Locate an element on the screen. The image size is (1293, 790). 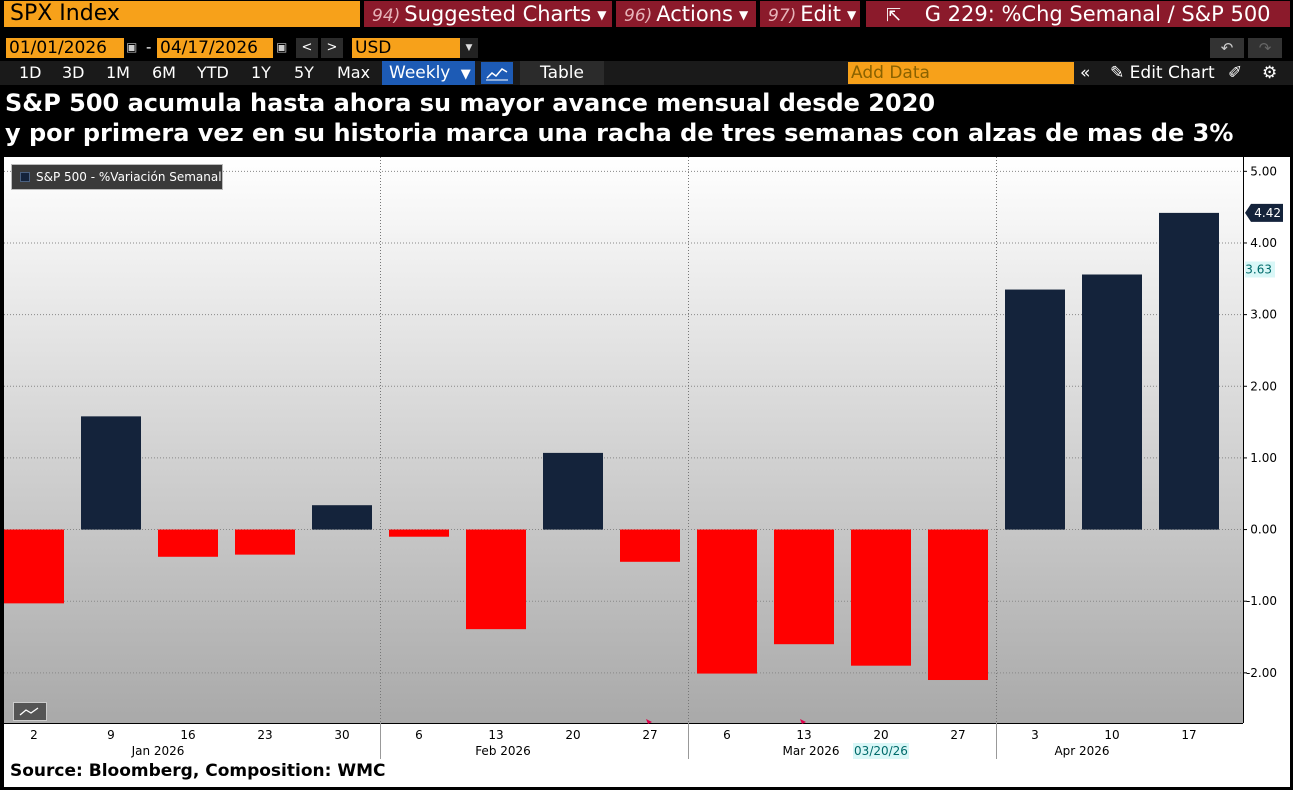
x-tick-label: 2 is located at coordinates (34, 735).